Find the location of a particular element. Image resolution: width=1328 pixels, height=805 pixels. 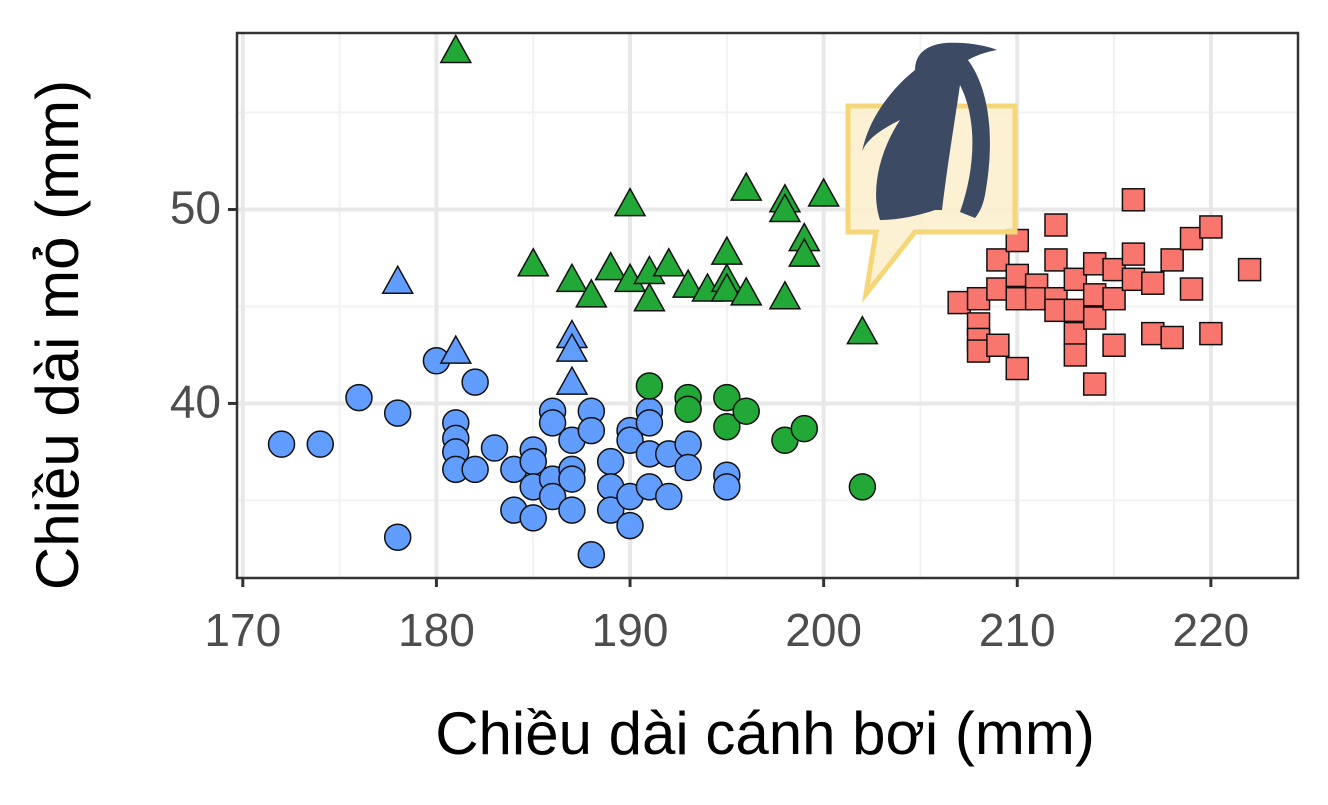

x-tick-label: 170 is located at coordinates (242, 630).